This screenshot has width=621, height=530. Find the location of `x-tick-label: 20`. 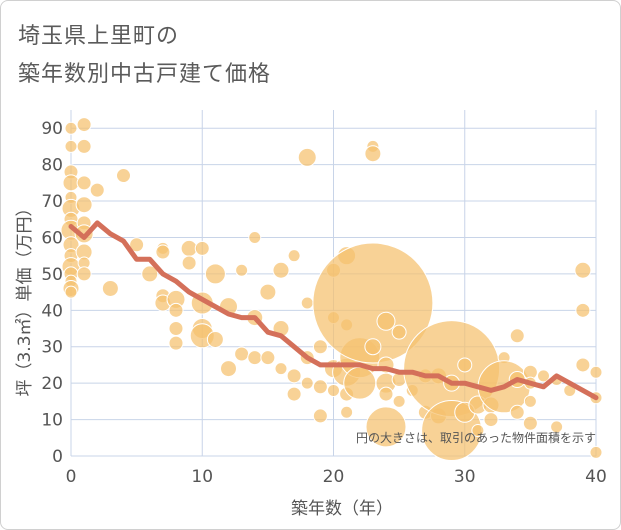

x-tick-label: 20 is located at coordinates (334, 477).